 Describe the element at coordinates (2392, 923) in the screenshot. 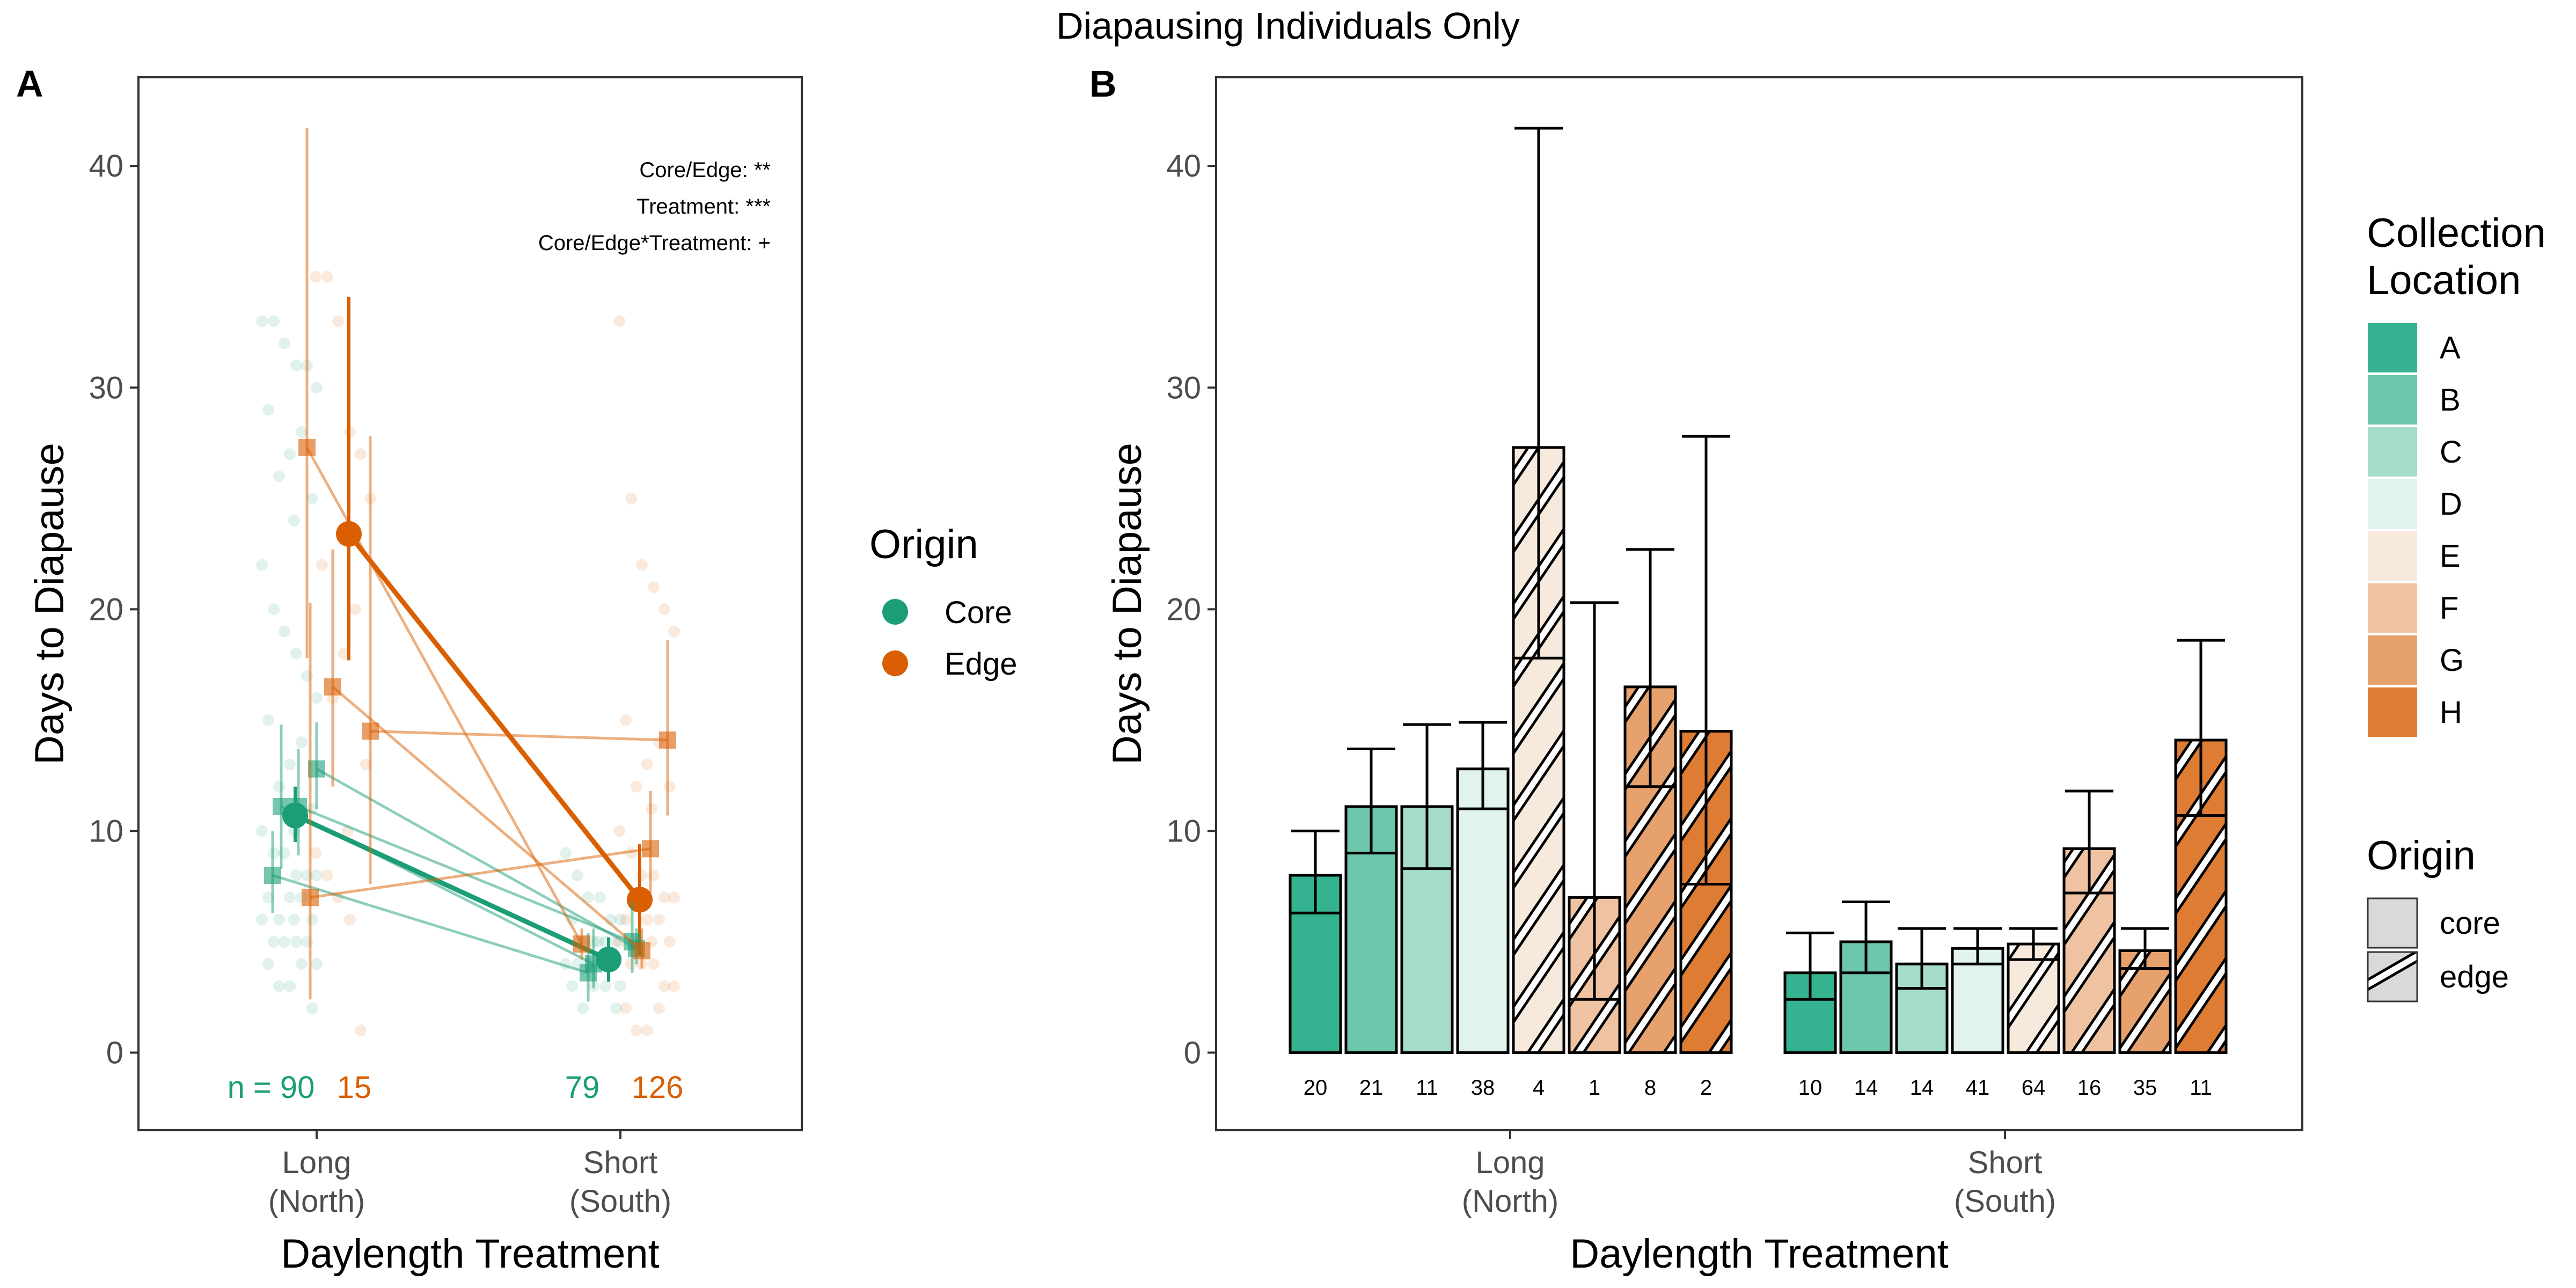

I see `origin-legend-key-core` at that location.